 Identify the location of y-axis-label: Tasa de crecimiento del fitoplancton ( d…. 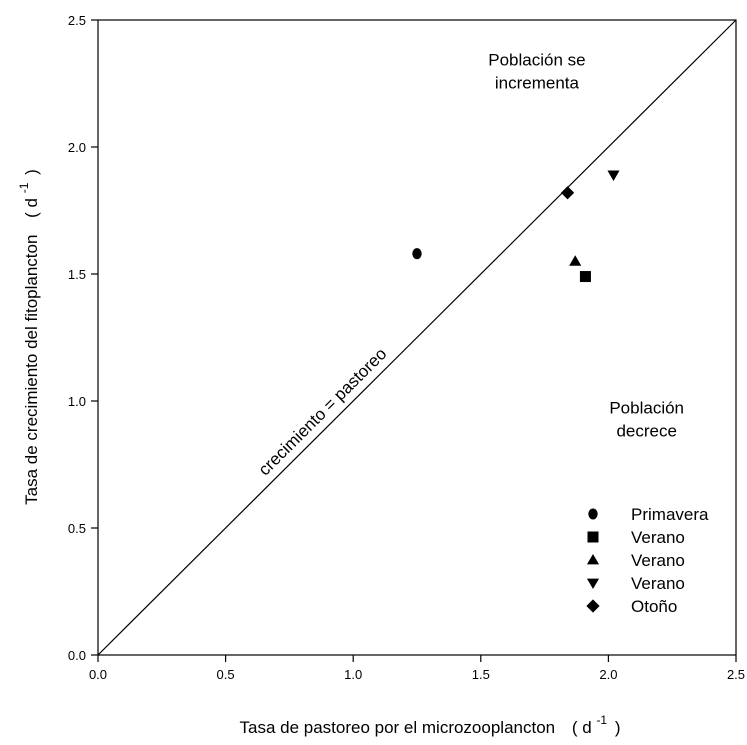
(27, 337).